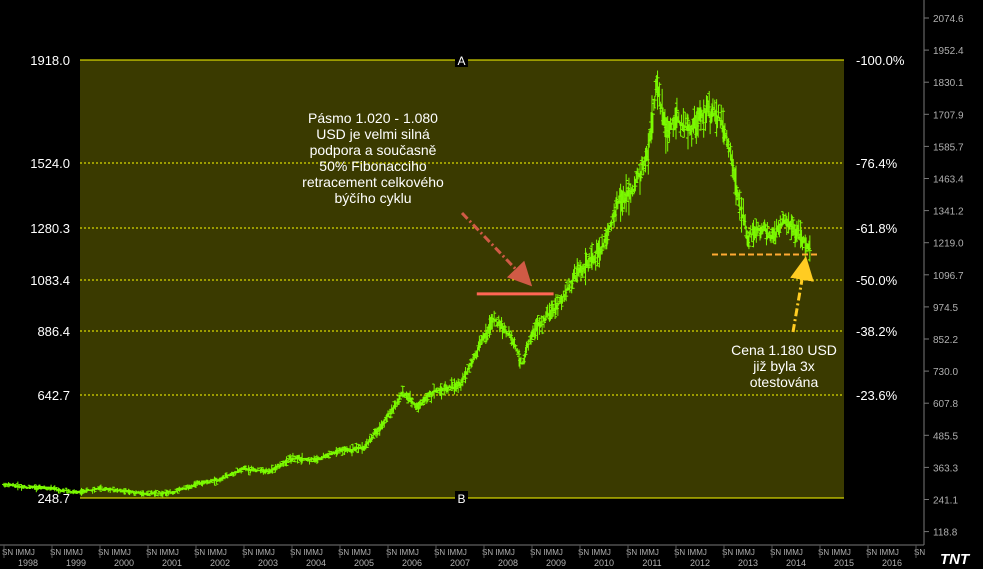 This screenshot has width=983, height=569. Describe the element at coordinates (877, 228) in the screenshot. I see `fib-right-label: -61.8%` at that location.